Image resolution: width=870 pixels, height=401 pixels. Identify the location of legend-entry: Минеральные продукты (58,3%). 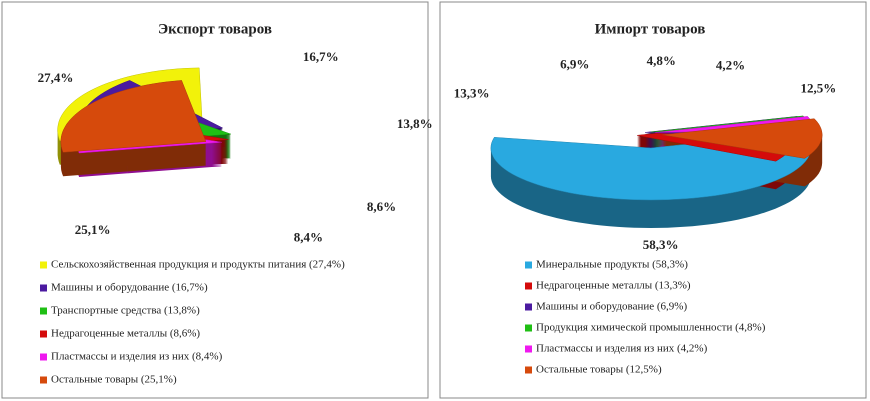
(612, 265).